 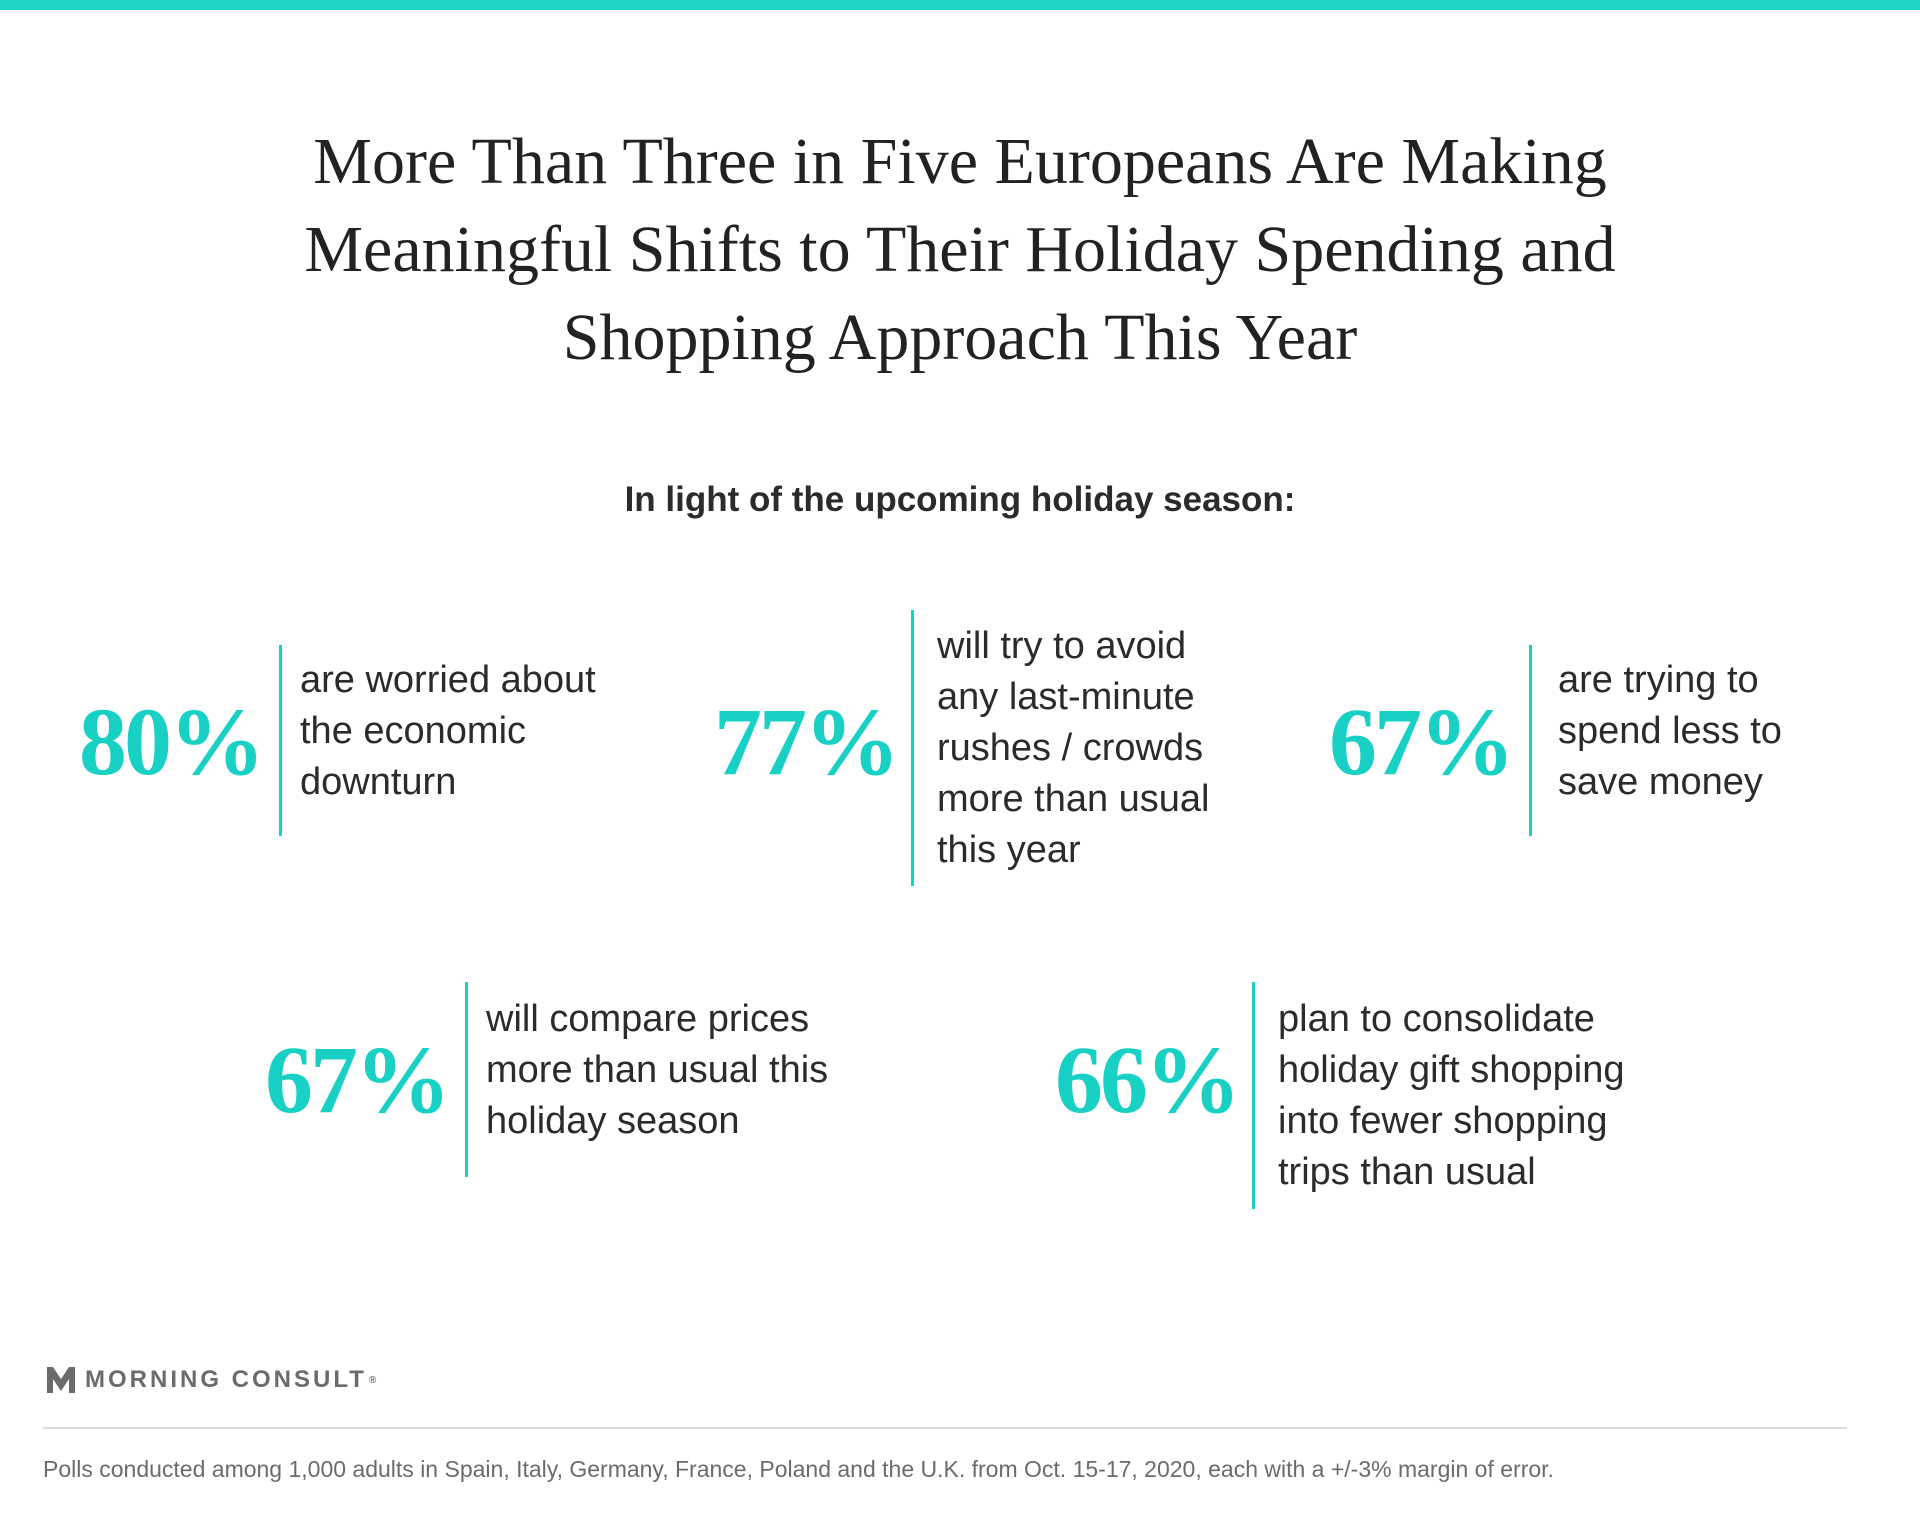 I want to click on title-line: Shopping Approach This Year, so click(x=960, y=337).